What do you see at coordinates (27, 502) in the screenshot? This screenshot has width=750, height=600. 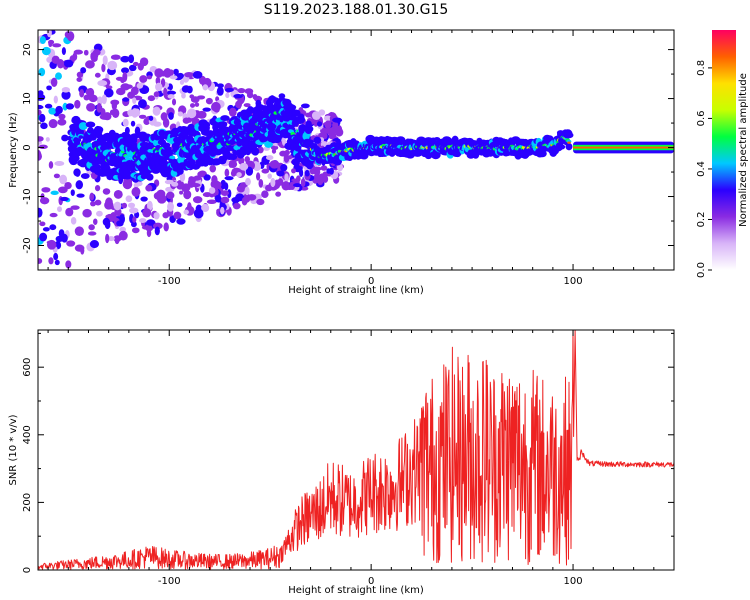 I see `snr-y-tick-label: 200` at bounding box center [27, 502].